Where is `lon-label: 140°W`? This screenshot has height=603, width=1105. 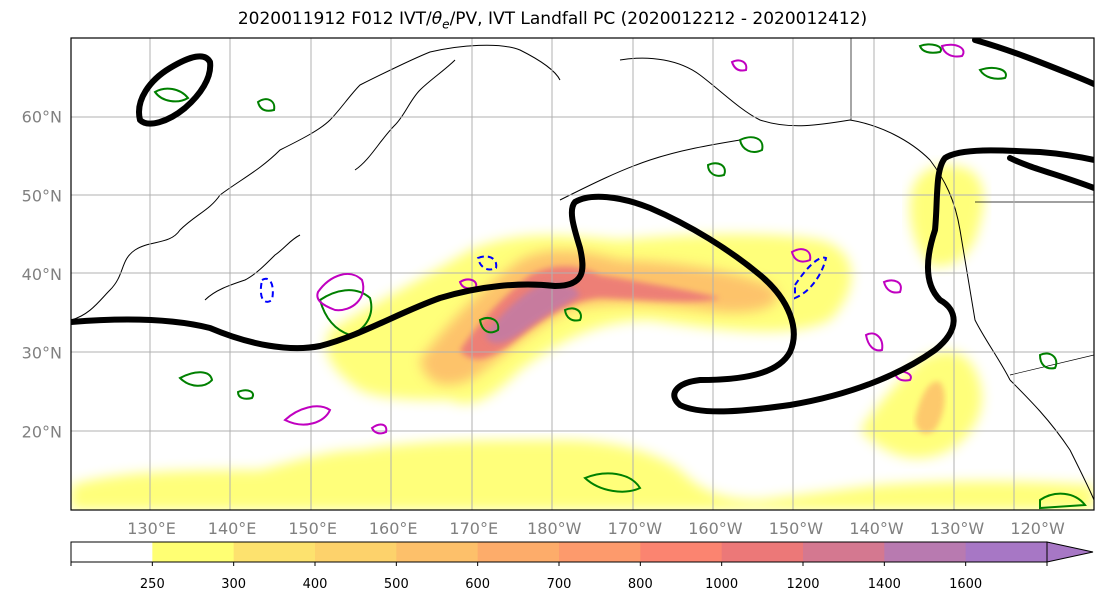
lon-label: 140°W is located at coordinates (876, 528).